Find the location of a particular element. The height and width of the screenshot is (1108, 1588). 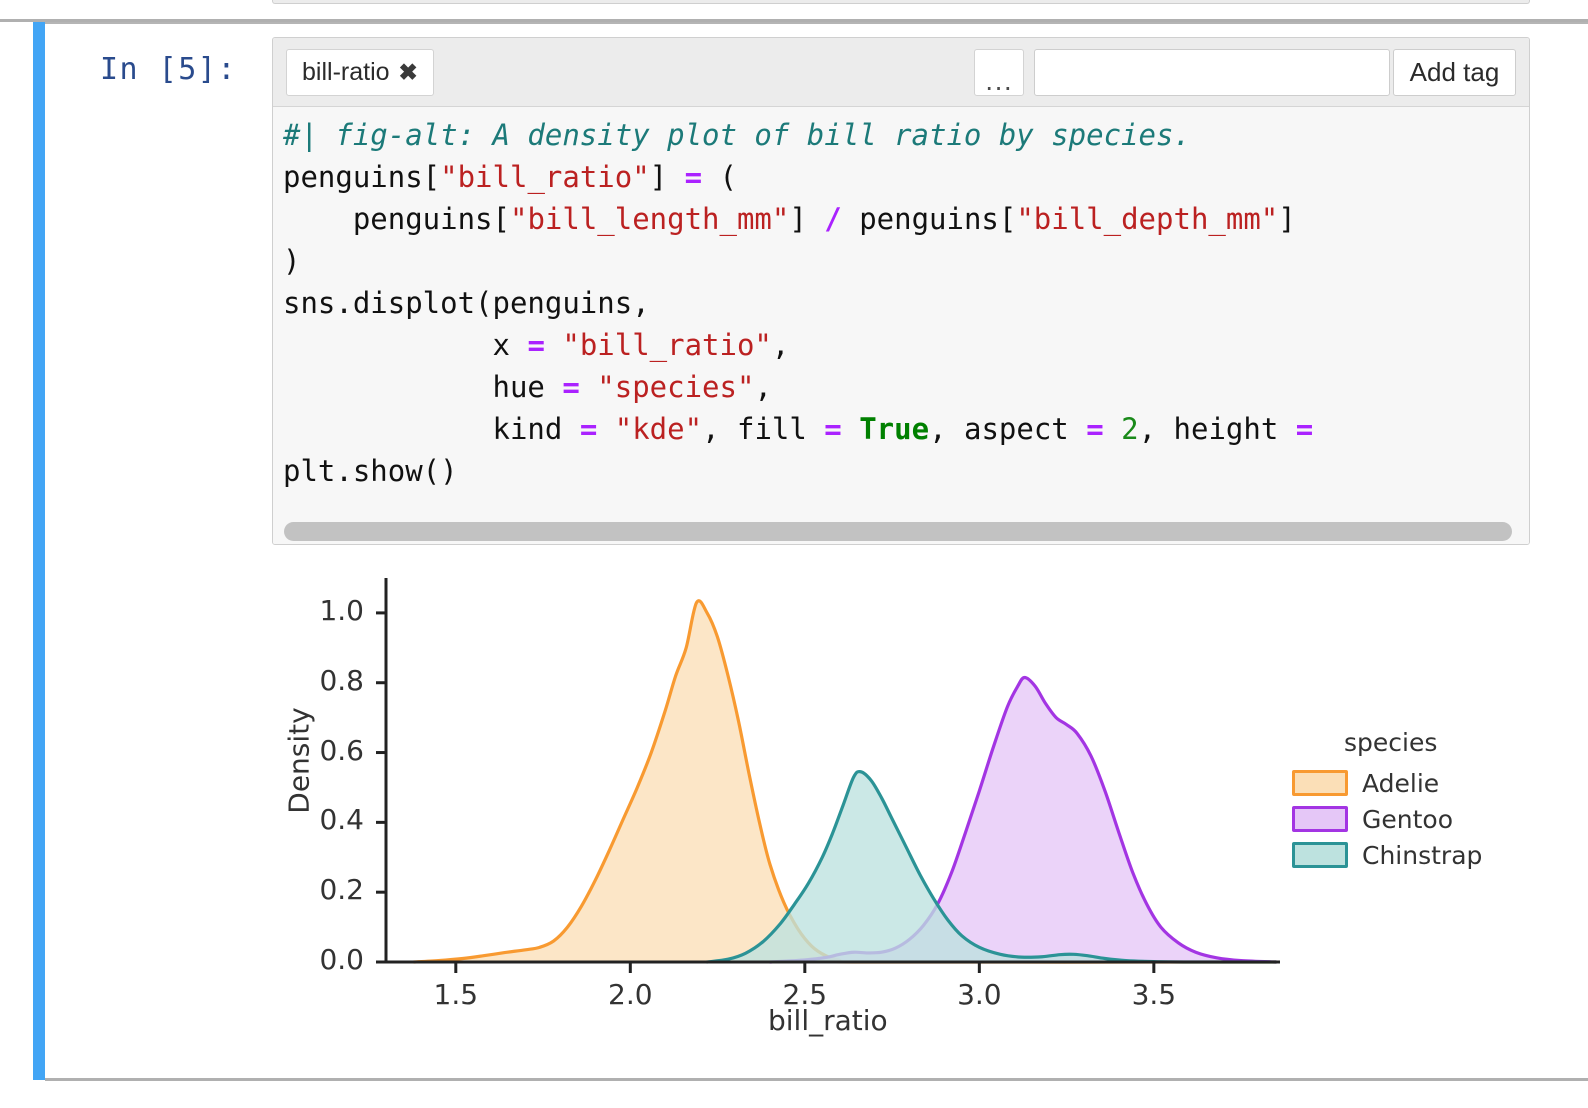

cell-tag-bar: bill-ratio ✖ ․․․ Add tag is located at coordinates (901, 72).